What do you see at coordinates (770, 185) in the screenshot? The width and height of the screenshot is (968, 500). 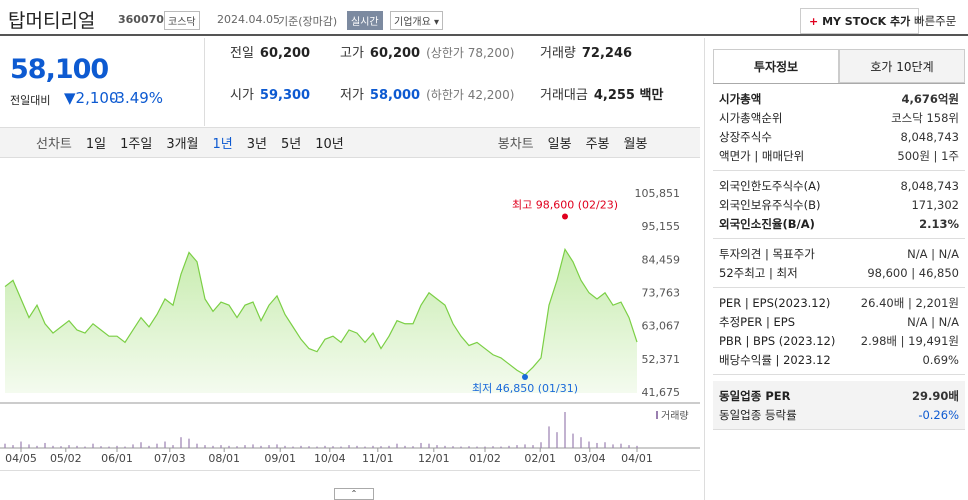 I see `info-label: 외국인한도주식수(A)` at bounding box center [770, 185].